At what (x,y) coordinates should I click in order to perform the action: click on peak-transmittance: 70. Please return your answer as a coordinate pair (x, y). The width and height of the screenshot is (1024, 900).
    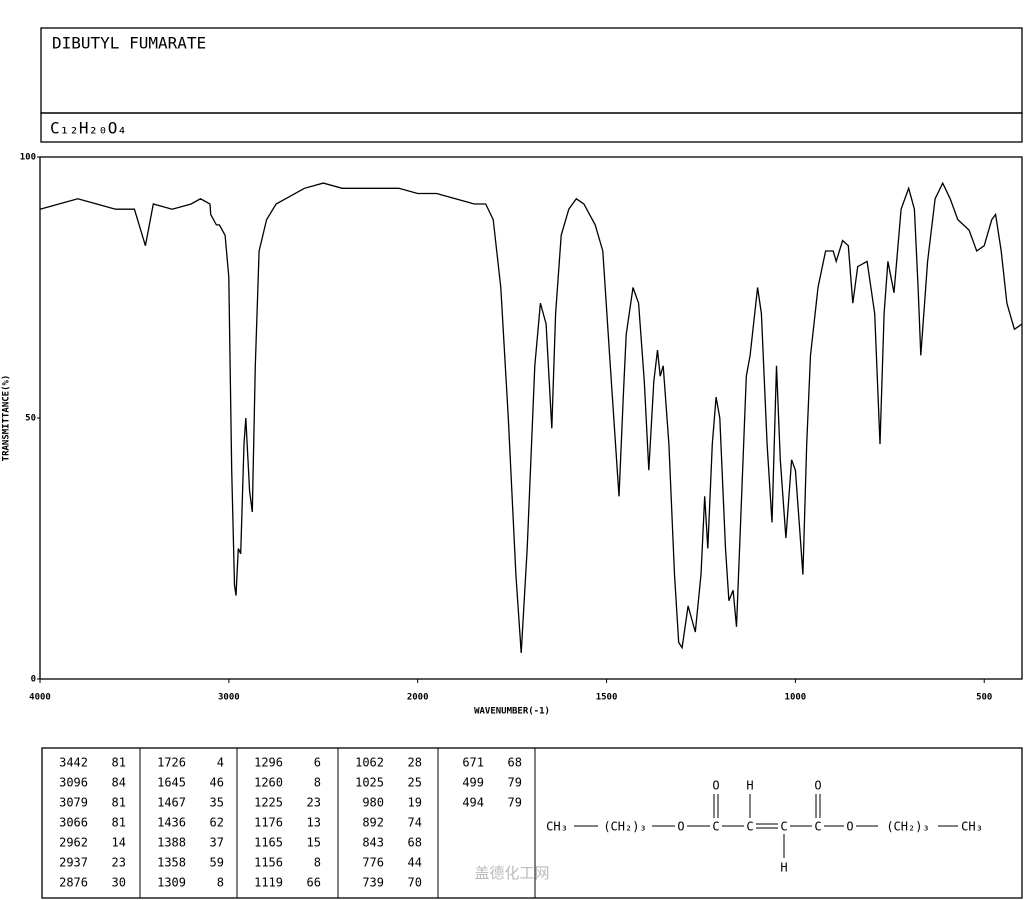
    Looking at the image, I should click on (415, 883).